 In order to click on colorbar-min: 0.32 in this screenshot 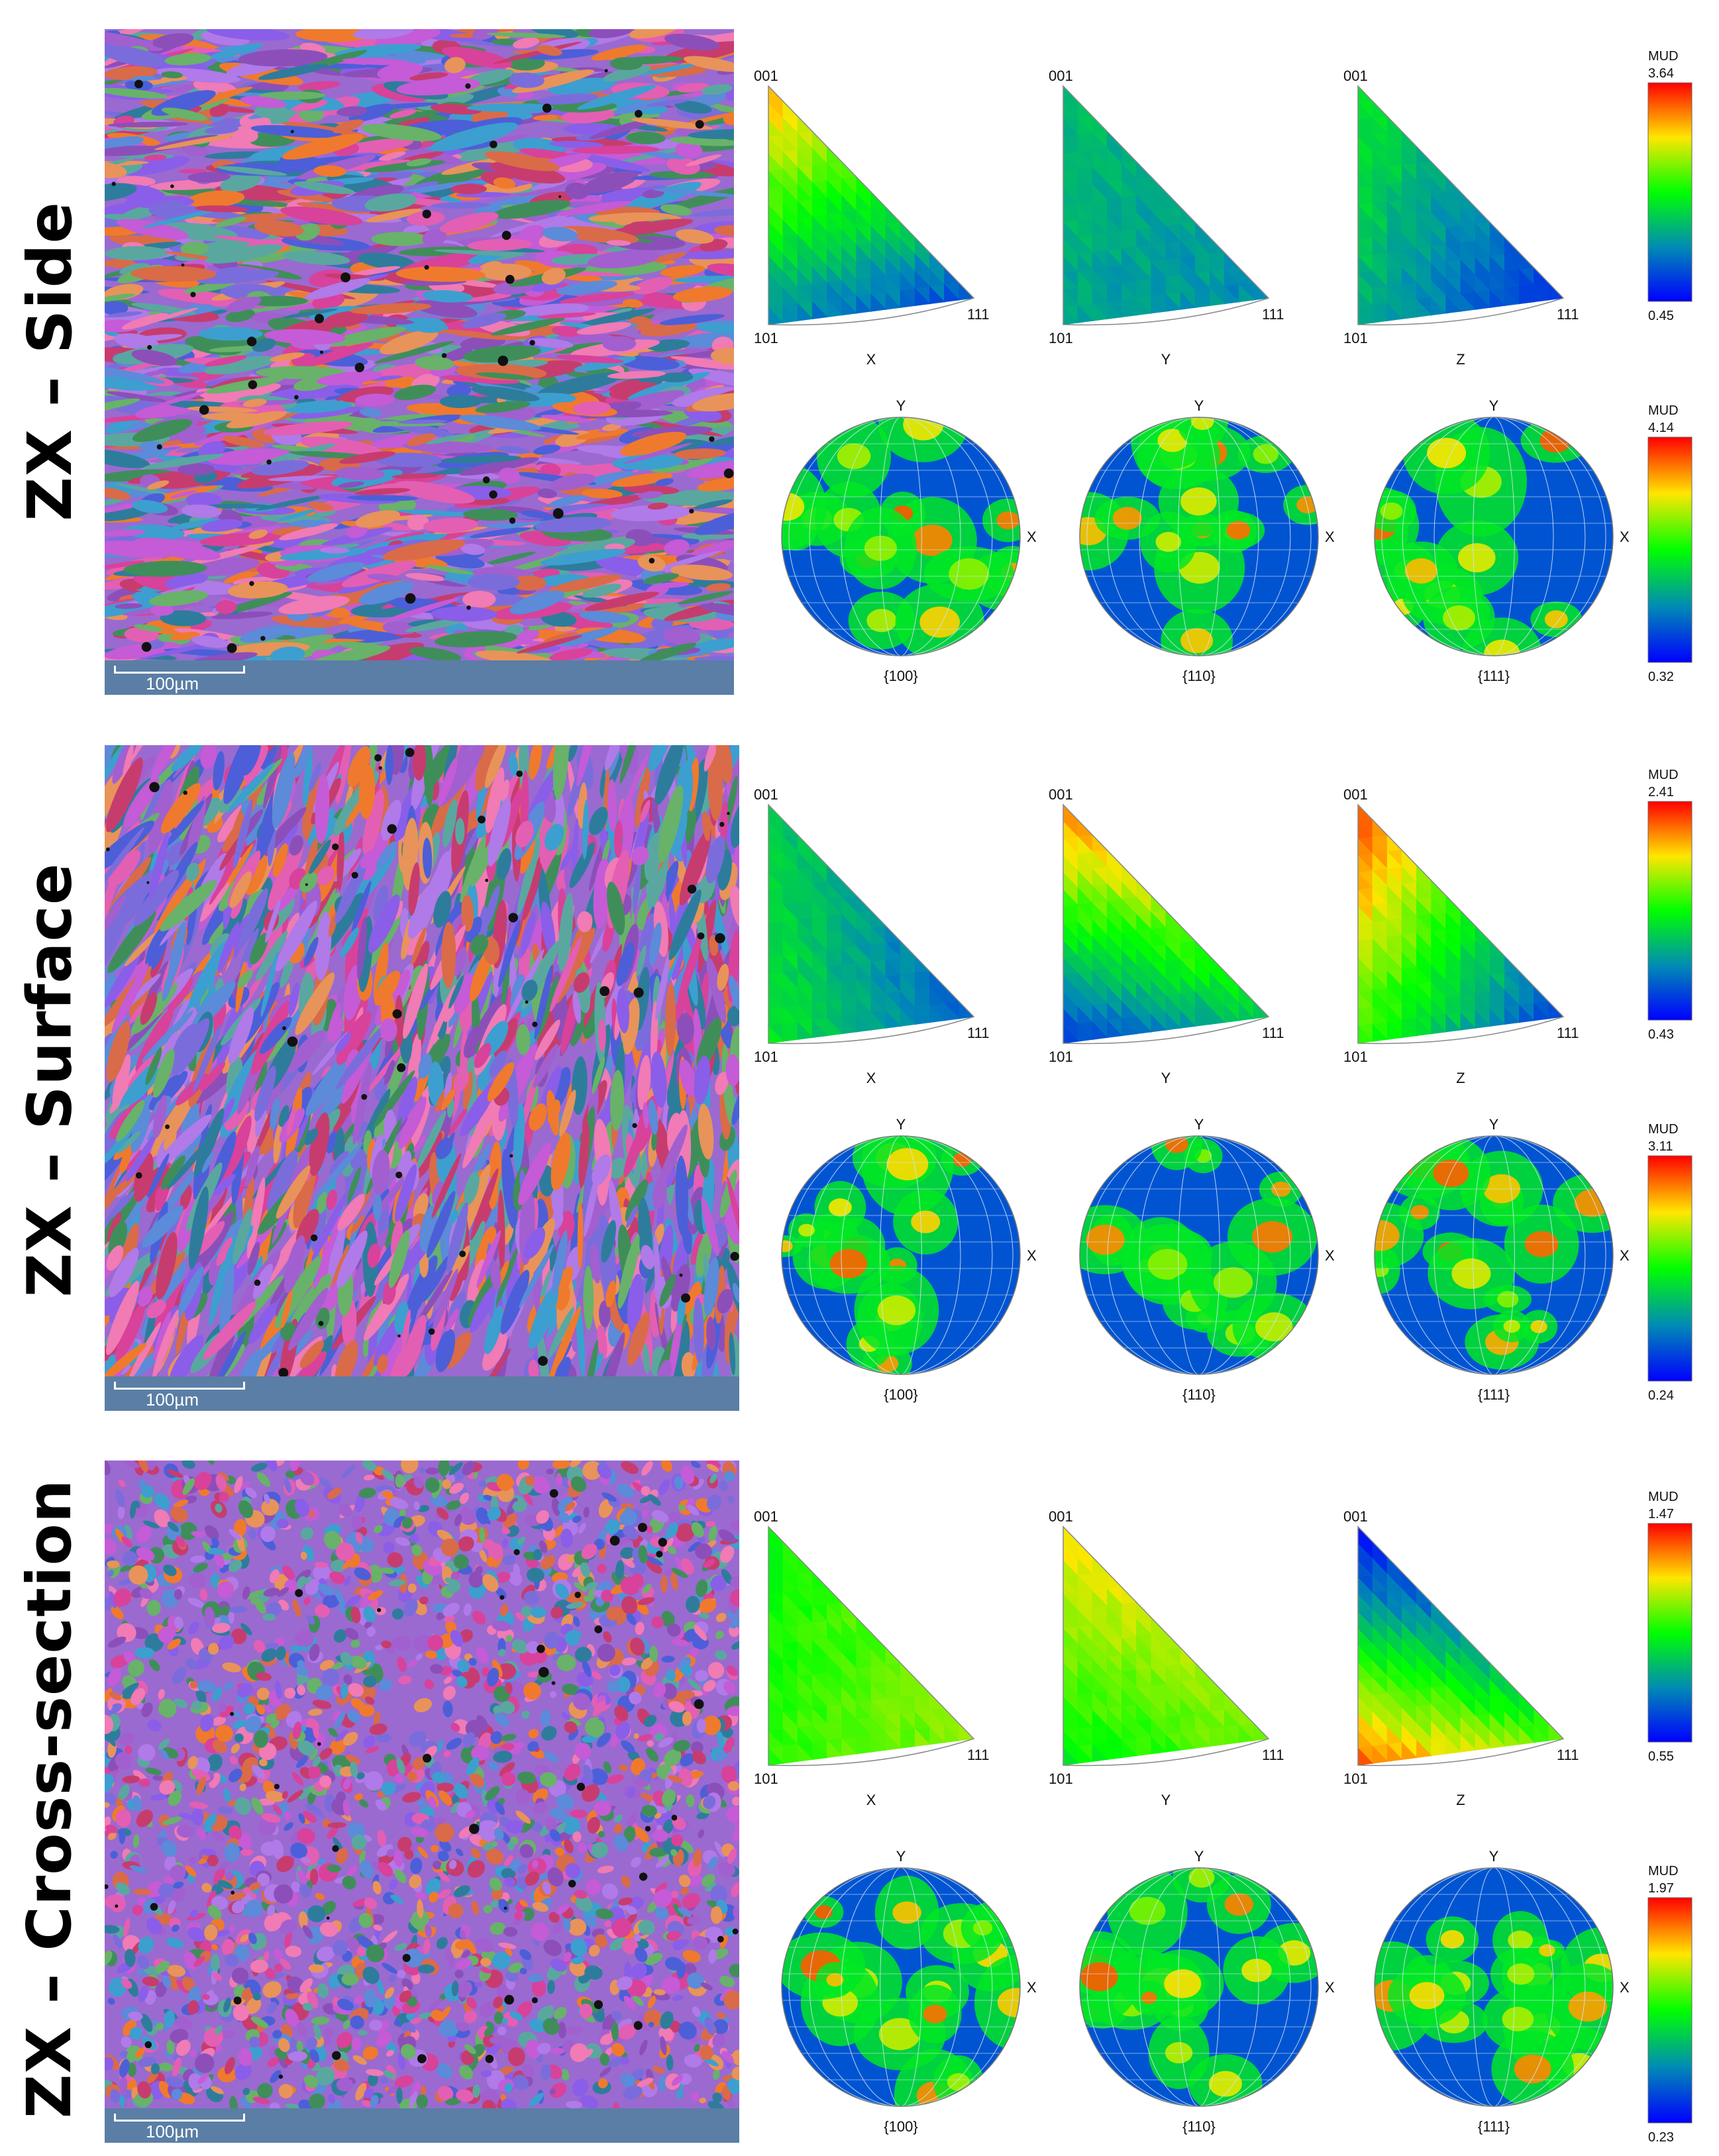, I will do `click(1661, 677)`.